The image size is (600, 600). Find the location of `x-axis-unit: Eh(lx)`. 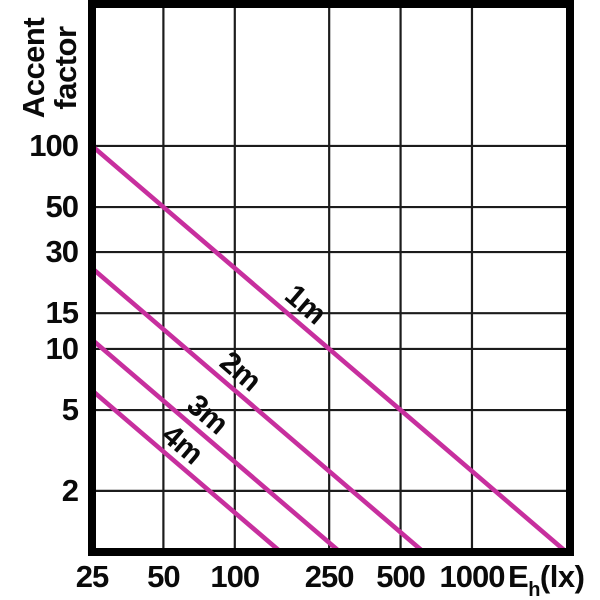

x-axis-unit: Eh(lx) is located at coordinates (546, 579).